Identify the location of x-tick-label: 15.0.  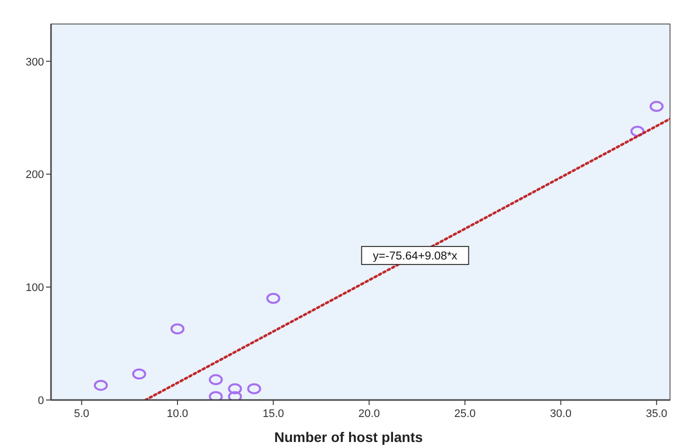
(273, 414).